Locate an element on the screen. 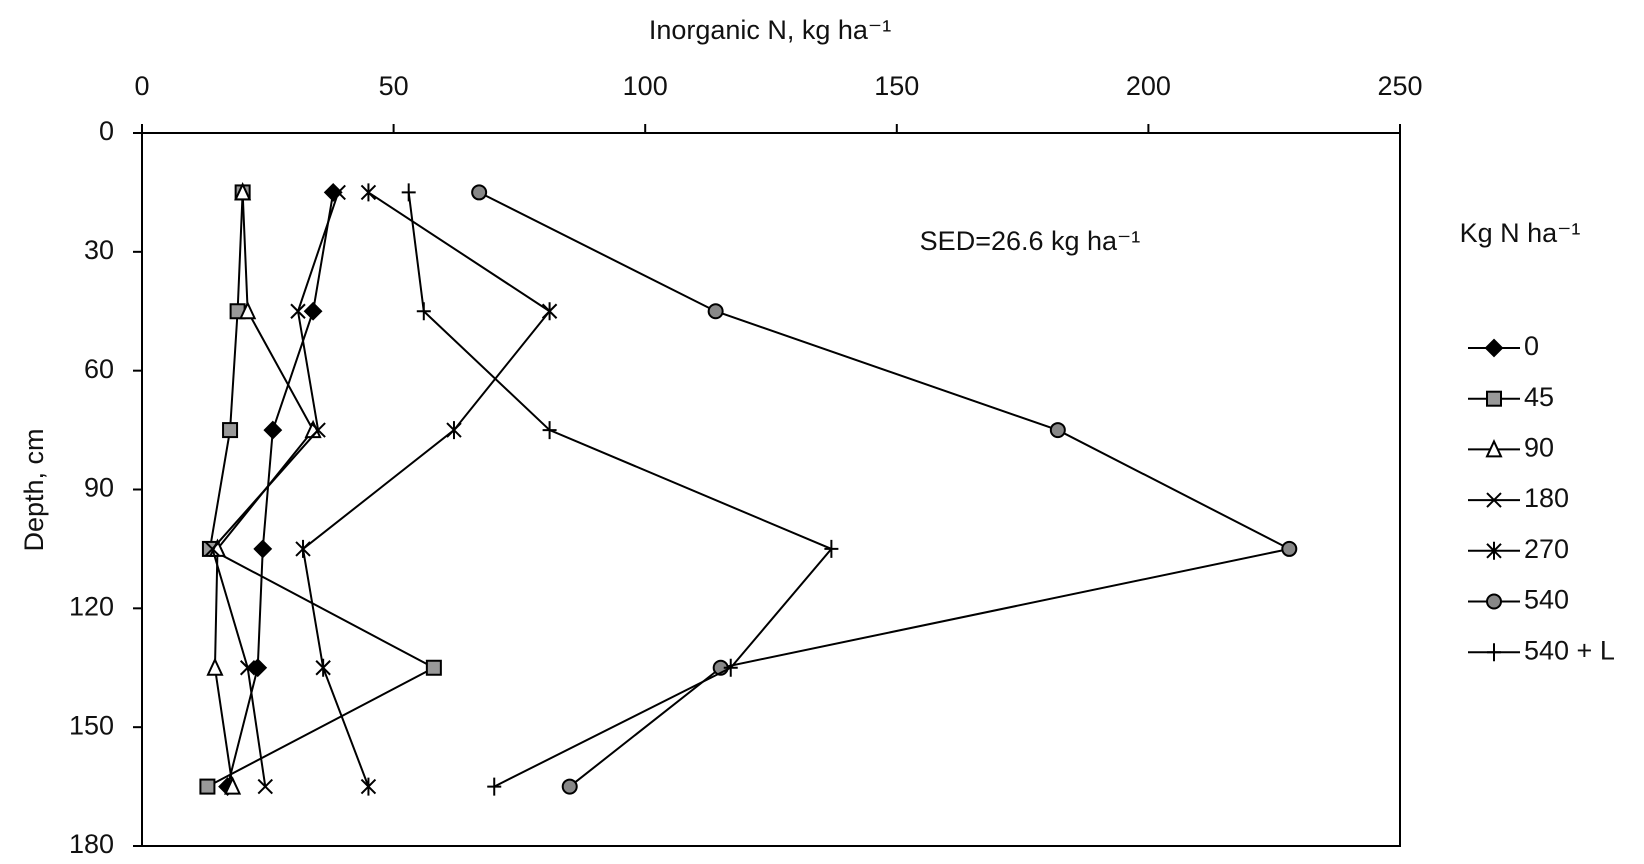 Image resolution: width=1644 pixels, height=864 pixels. x-tick-label: 0 is located at coordinates (141, 86).